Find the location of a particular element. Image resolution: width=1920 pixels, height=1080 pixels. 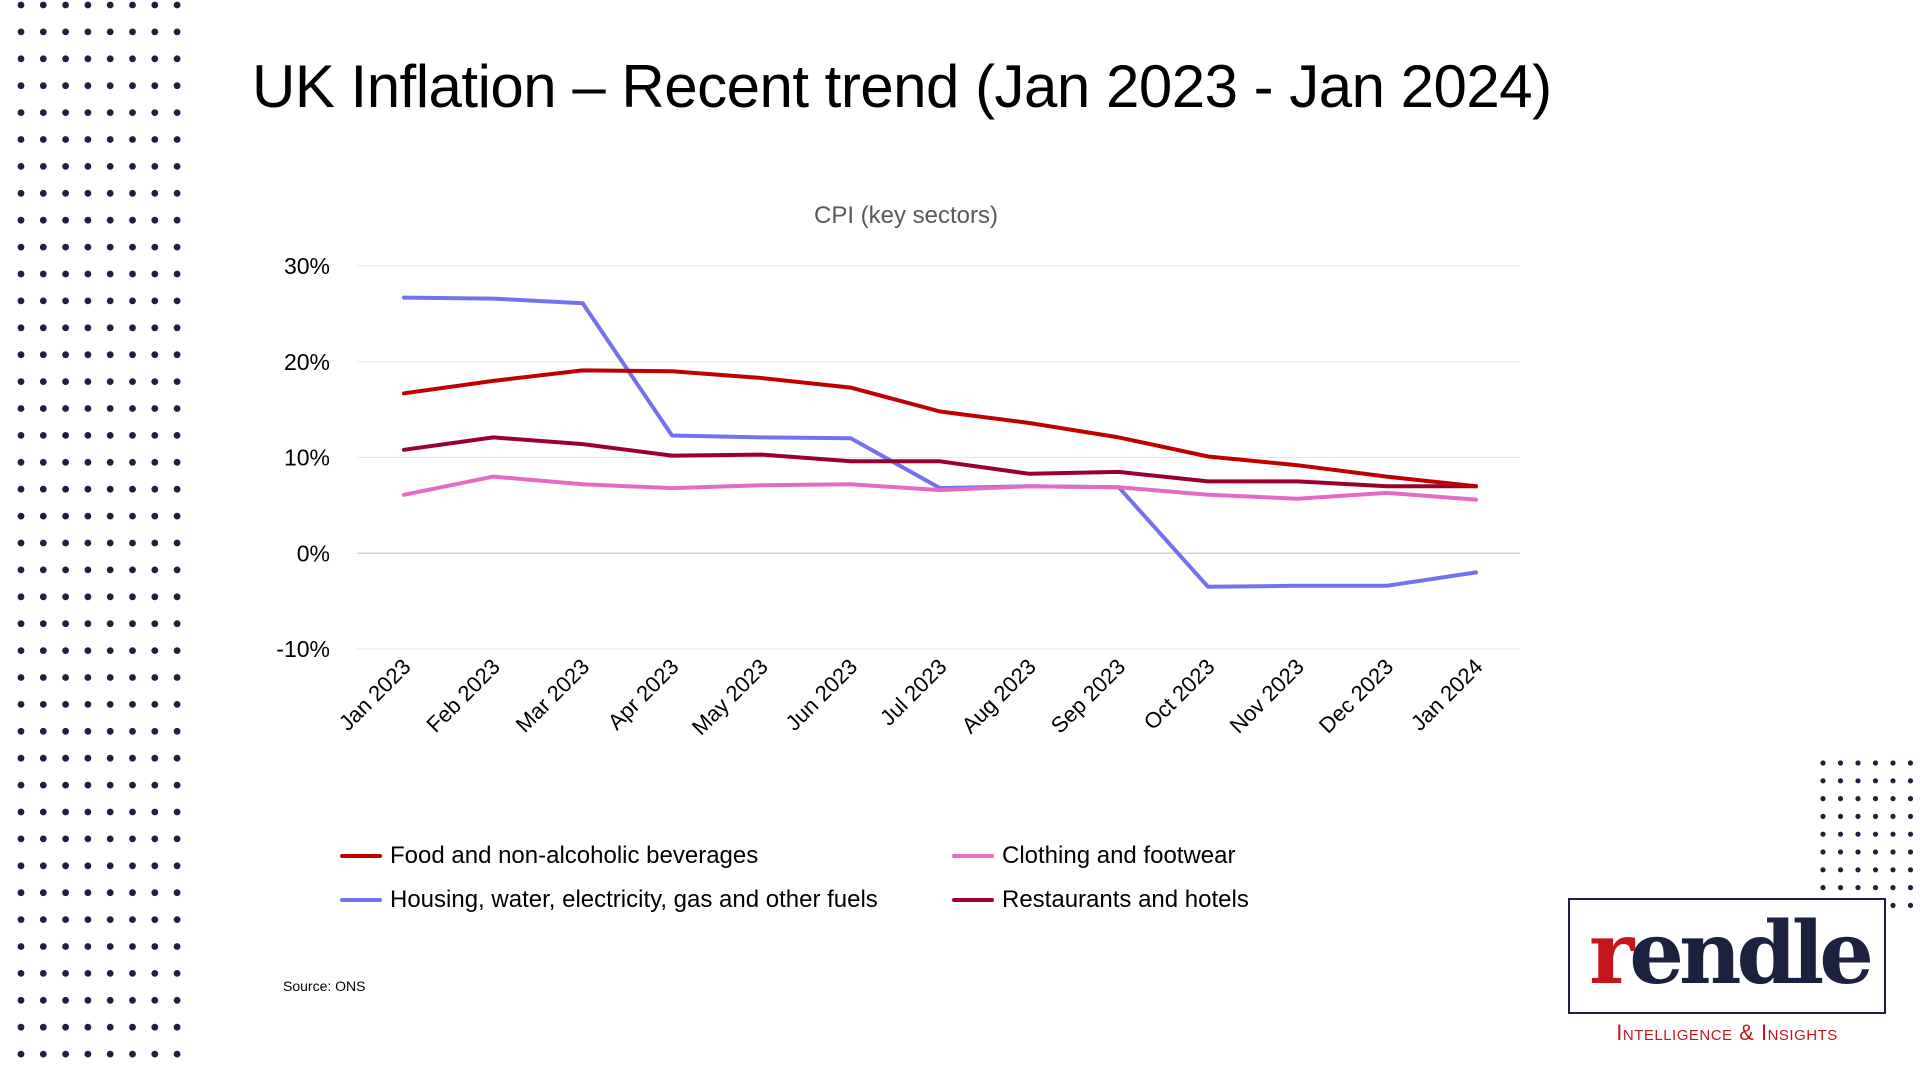

y-tick-label: 20% is located at coordinates (307, 362).